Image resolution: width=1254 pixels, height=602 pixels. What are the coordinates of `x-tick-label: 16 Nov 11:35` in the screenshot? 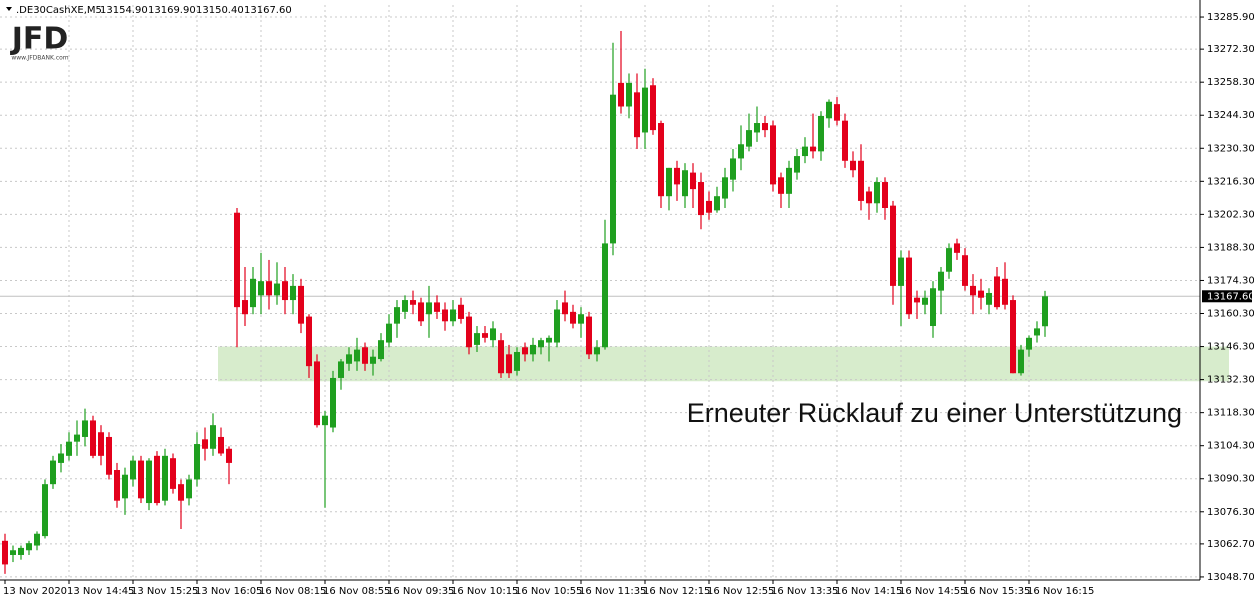 It's located at (612, 591).